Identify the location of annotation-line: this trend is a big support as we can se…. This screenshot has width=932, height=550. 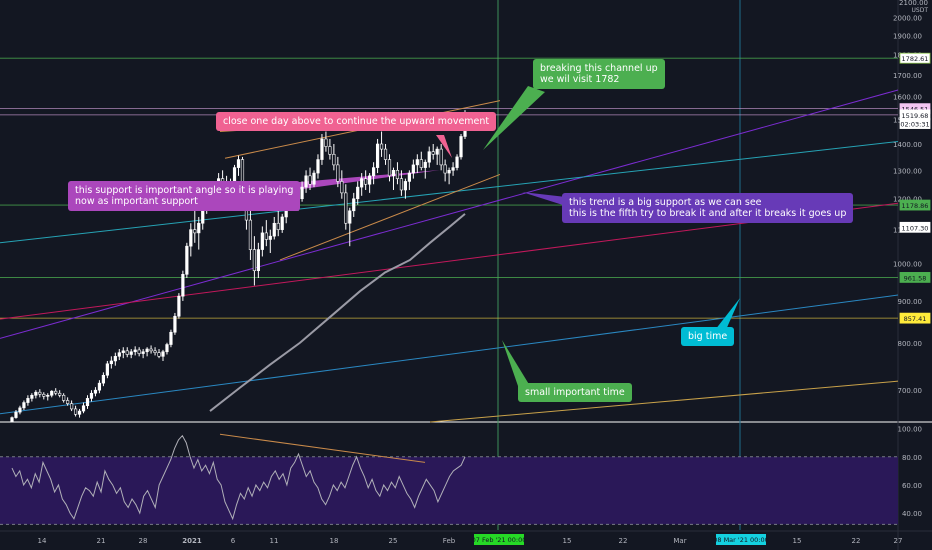
(665, 202).